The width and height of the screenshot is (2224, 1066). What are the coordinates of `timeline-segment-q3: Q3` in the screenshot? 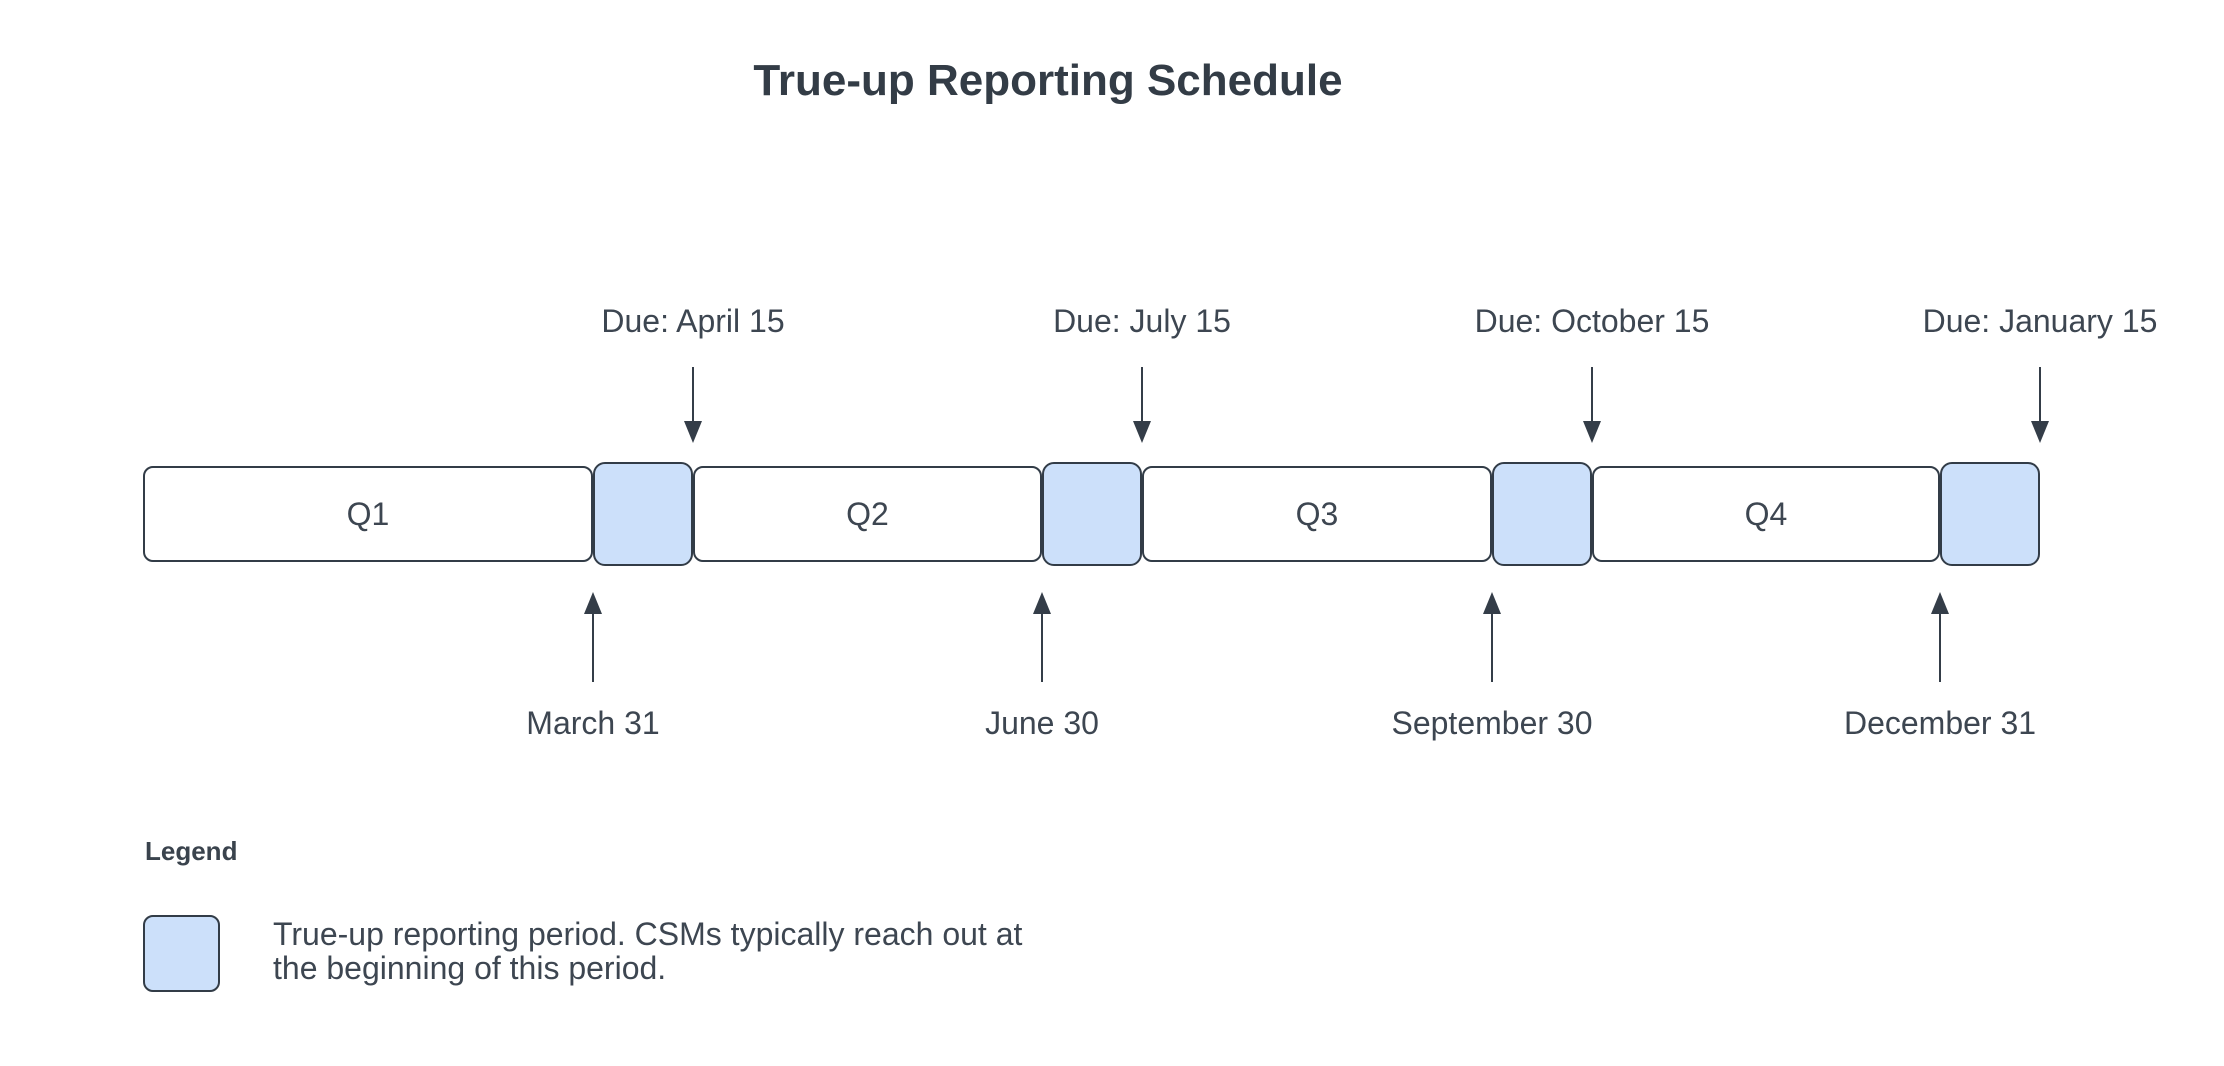 It's located at (1317, 514).